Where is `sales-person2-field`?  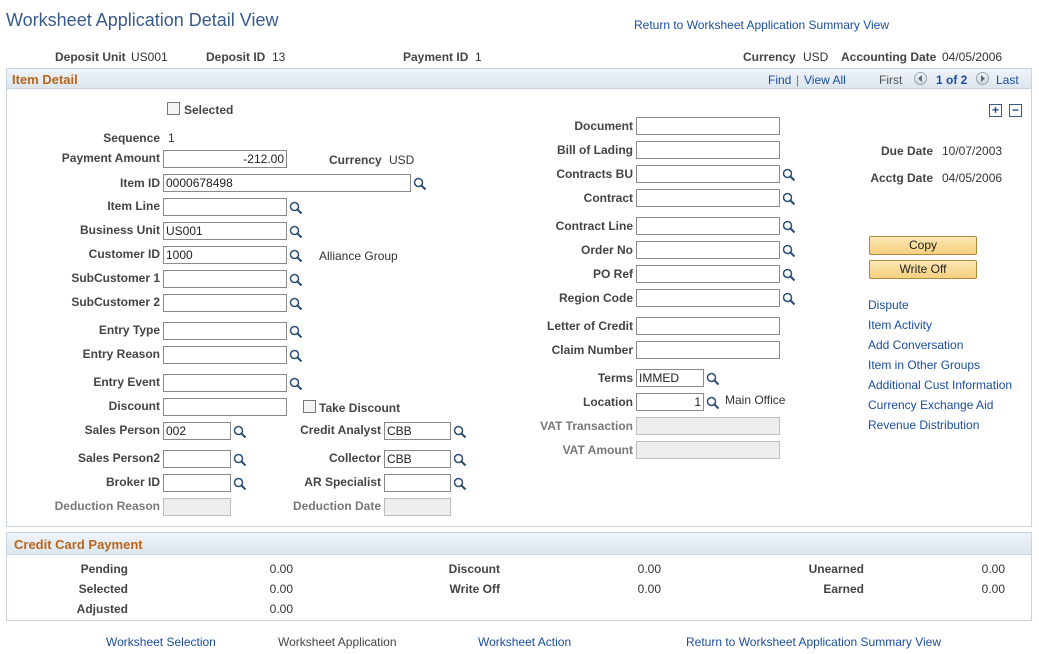 sales-person2-field is located at coordinates (197, 459).